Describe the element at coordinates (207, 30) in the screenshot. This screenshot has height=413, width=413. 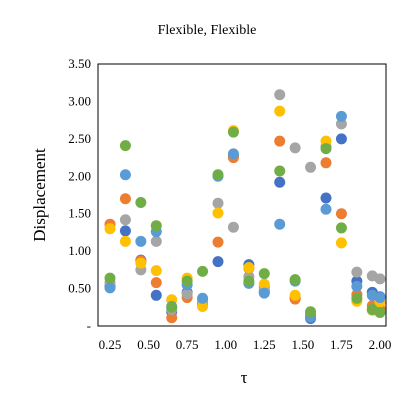
I see `chart-title: Flexible, Flexible` at that location.